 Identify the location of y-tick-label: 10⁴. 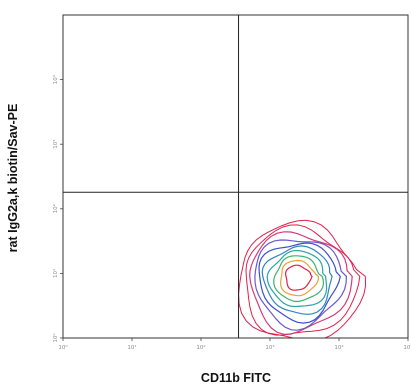
(55, 79).